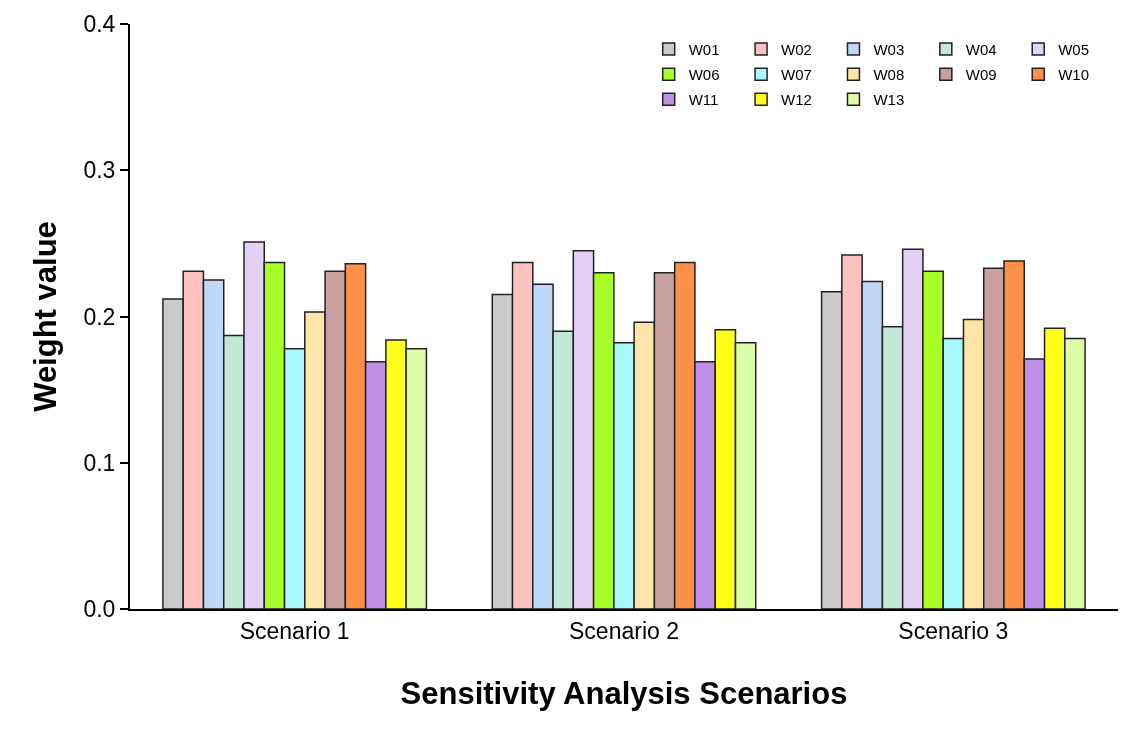  I want to click on legend-label: W04, so click(981, 49).